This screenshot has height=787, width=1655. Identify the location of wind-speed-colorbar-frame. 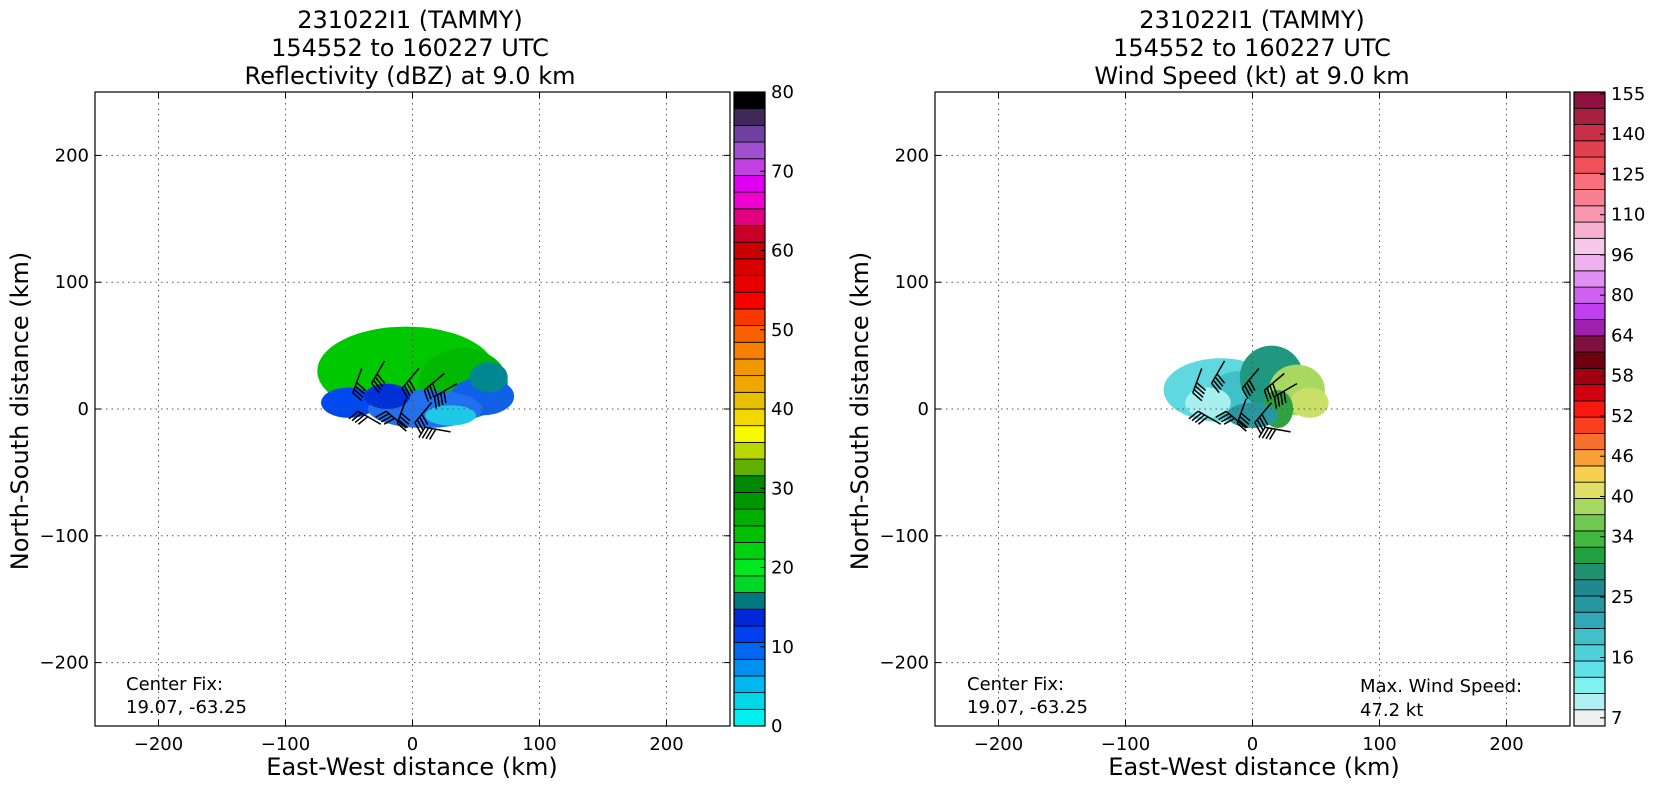
(1589, 409).